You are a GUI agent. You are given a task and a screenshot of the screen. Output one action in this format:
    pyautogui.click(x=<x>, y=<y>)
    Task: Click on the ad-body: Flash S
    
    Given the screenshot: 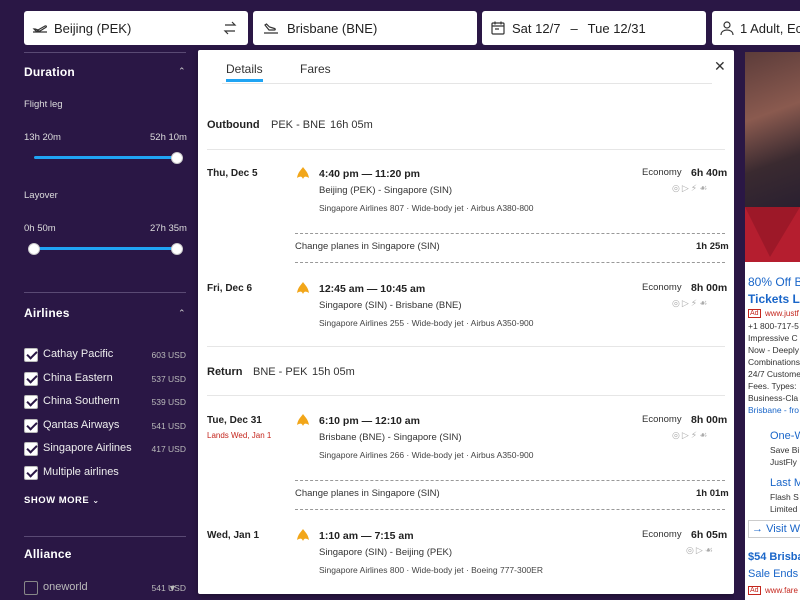 What is the action you would take?
    pyautogui.click(x=784, y=497)
    